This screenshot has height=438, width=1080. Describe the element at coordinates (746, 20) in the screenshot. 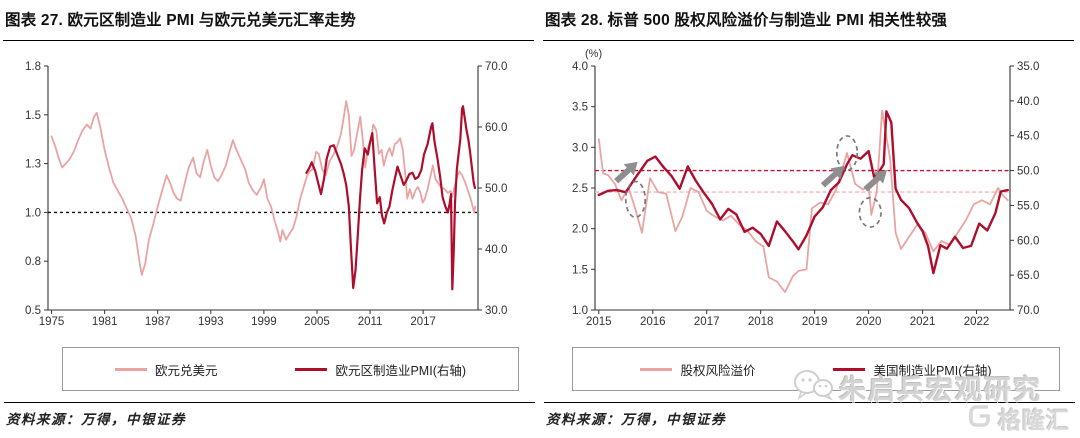

I see `figure-28-title: 图表 28. 标普 500 股权风险溢价与制造业 PMI 相关性较强` at that location.